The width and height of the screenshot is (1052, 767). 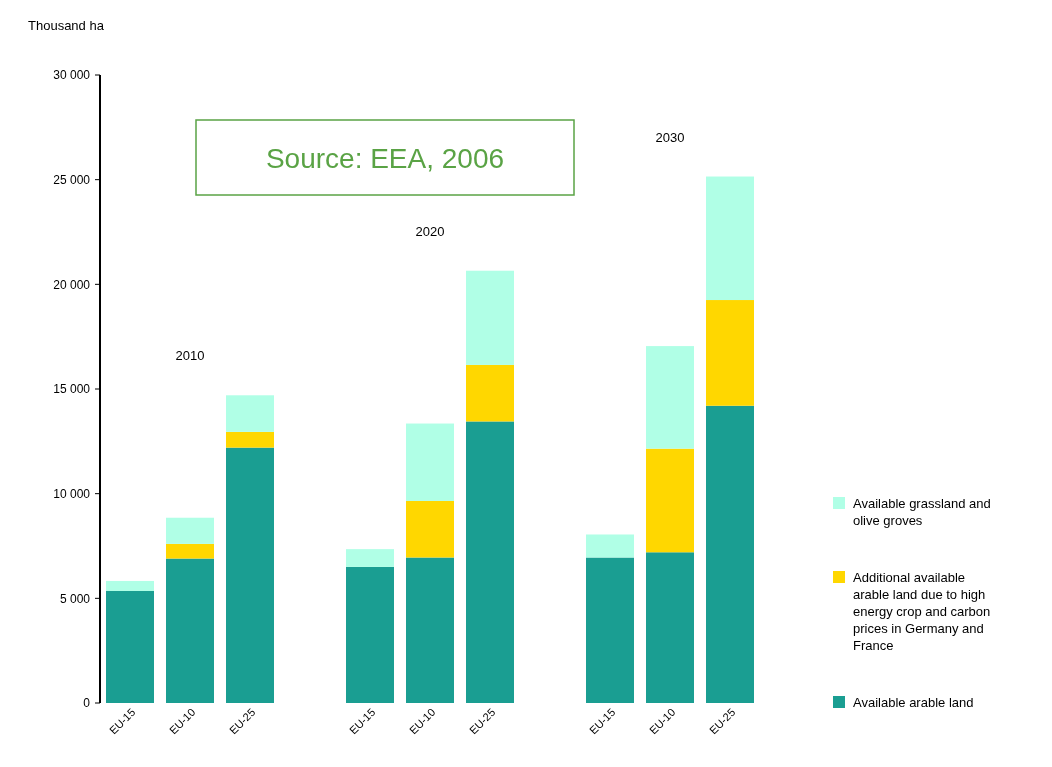 What do you see at coordinates (190, 356) in the screenshot?
I see `annotation: 2010` at bounding box center [190, 356].